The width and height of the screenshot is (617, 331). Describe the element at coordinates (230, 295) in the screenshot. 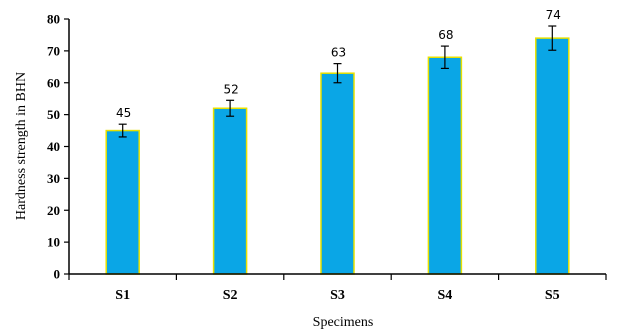

I see `category-label-S2: S2` at that location.